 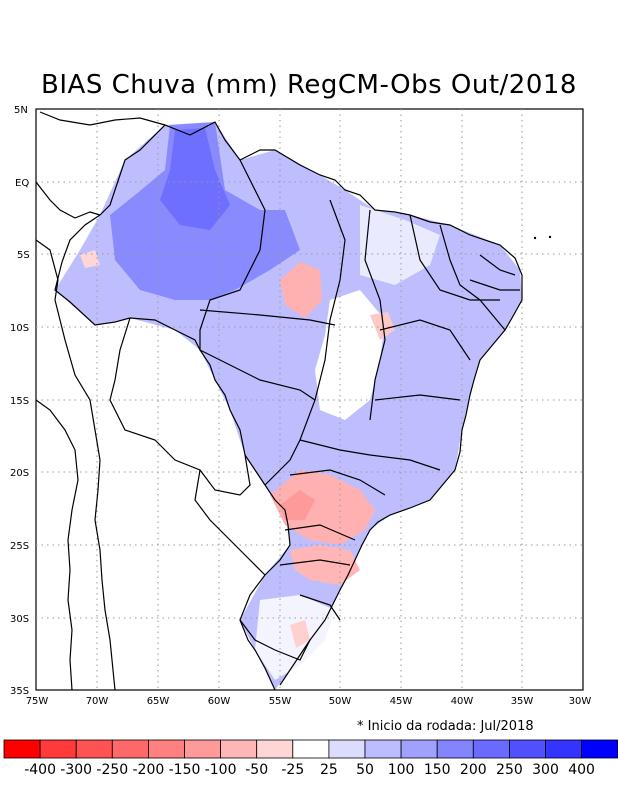 I want to click on lat-label-25s: 25S, so click(x=19, y=546).